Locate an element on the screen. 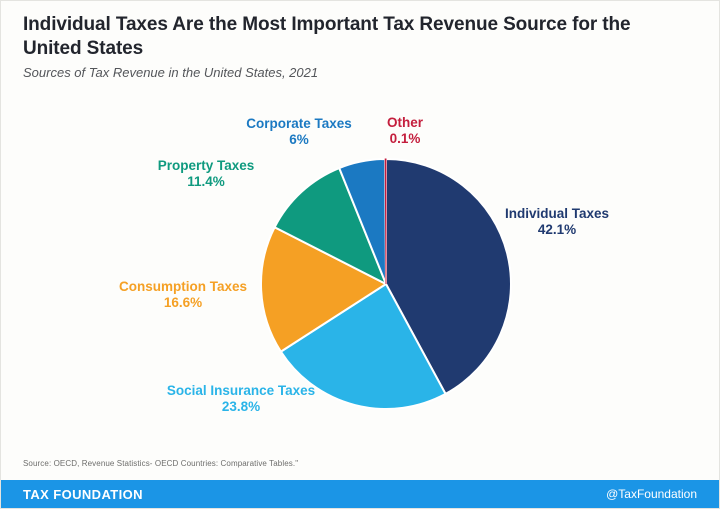 This screenshot has width=720, height=509. pie-label-property-taxes: Property Taxes 11.4% is located at coordinates (206, 174).